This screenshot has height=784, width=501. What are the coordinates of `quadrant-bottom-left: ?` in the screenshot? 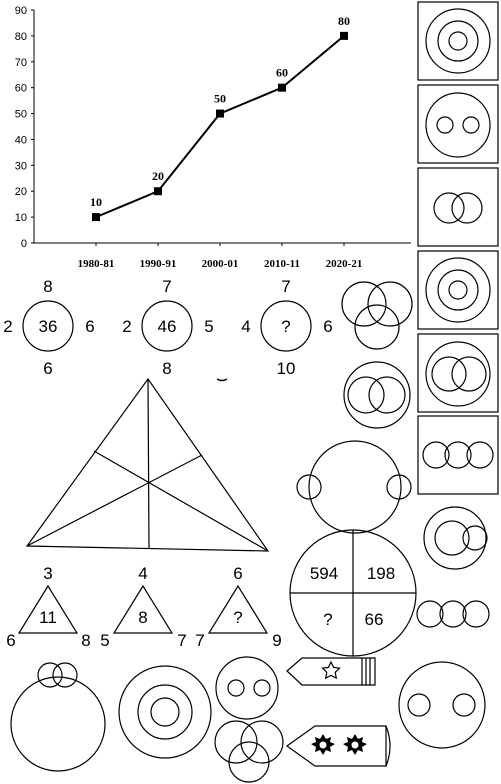 It's located at (327, 619).